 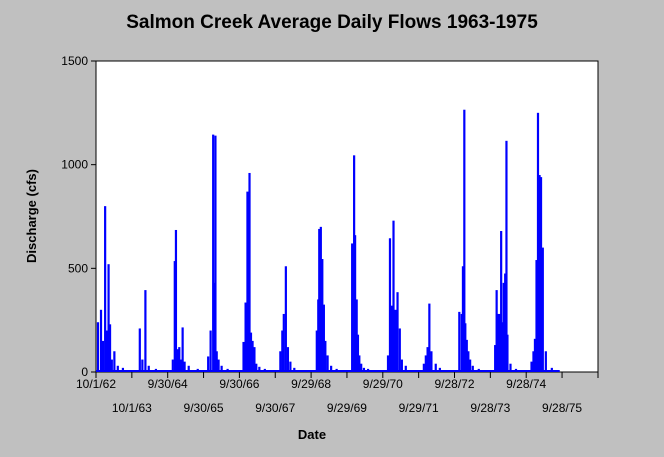 What do you see at coordinates (31, 216) in the screenshot?
I see `y-axis-title: Discharge (cfs)` at bounding box center [31, 216].